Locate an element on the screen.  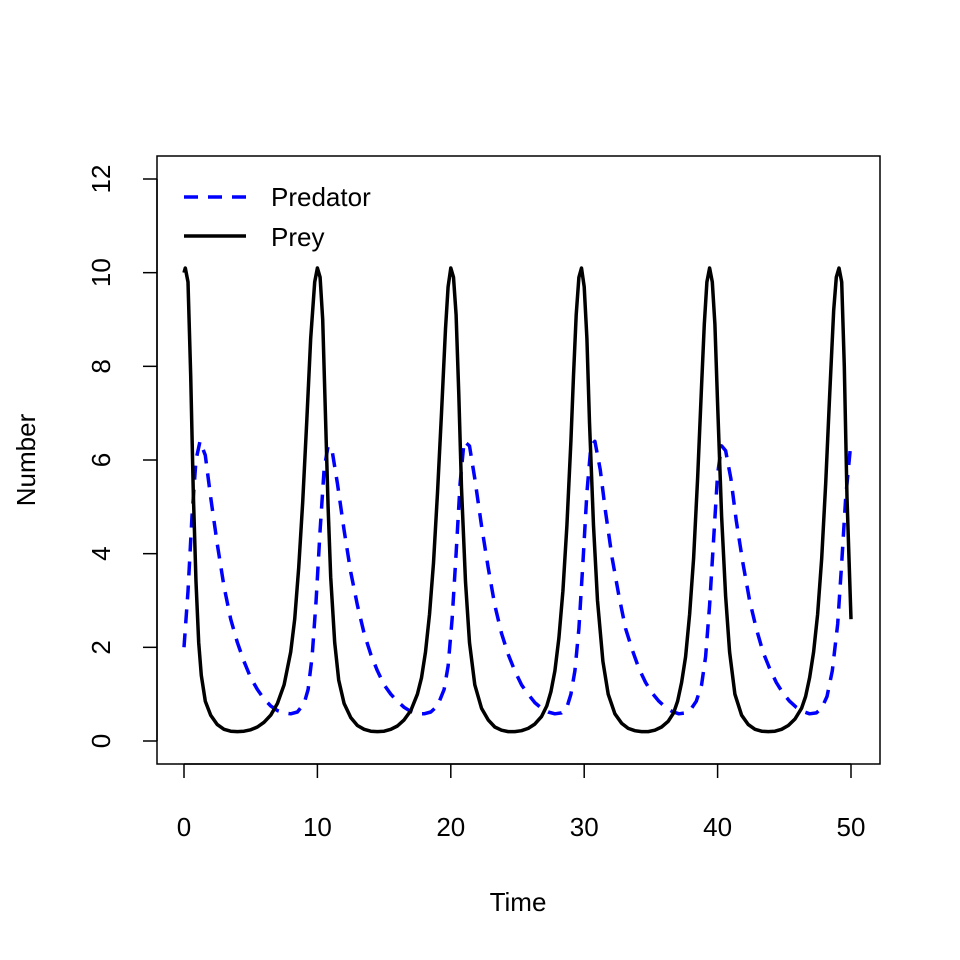
x-axis: 0 10 20 30 40 50 is located at coordinates (521, 802).